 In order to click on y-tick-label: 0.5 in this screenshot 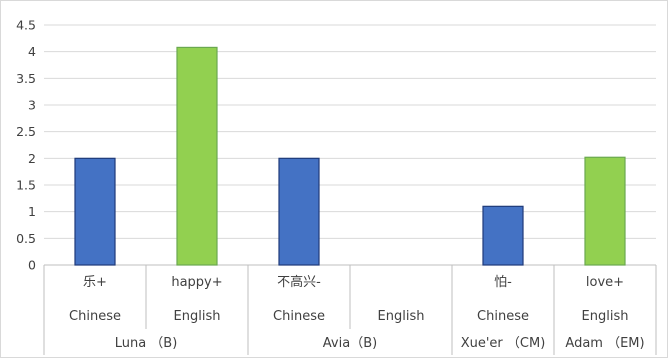, I will do `click(26, 238)`.